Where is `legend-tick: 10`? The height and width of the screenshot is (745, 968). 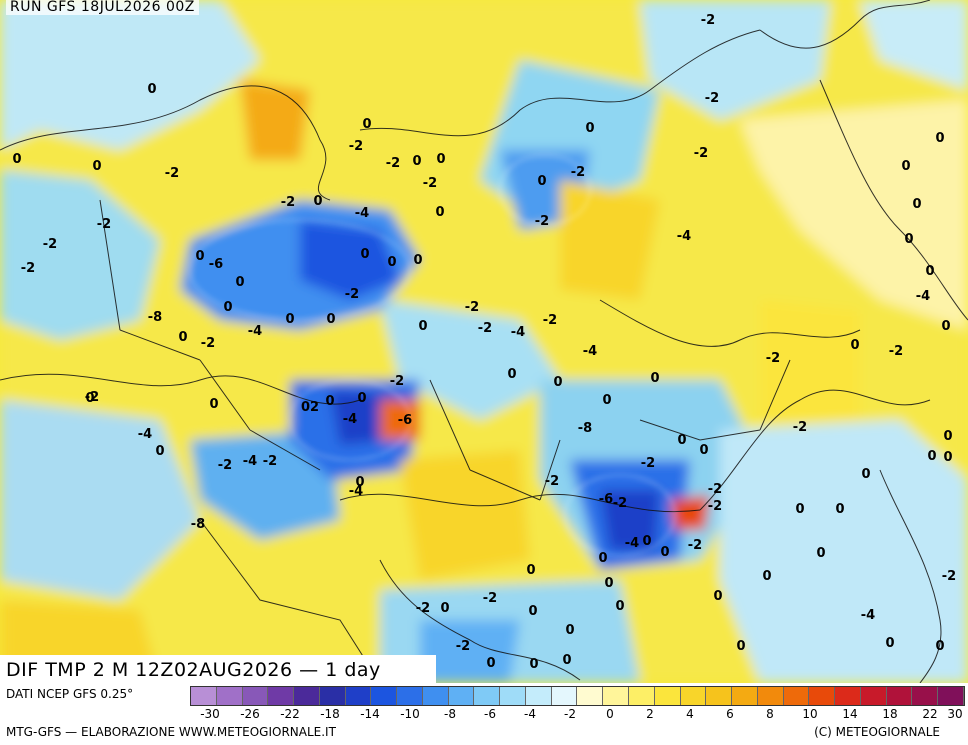
legend-tick: 10 is located at coordinates (810, 714).